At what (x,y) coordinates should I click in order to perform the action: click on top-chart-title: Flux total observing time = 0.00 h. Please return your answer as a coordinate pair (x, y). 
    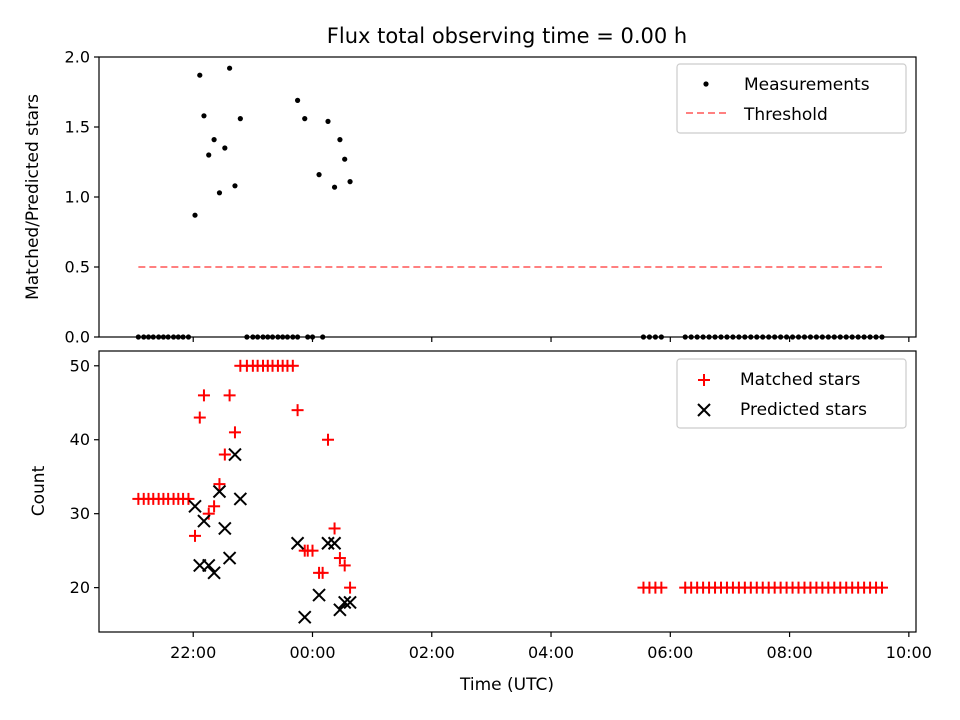
    Looking at the image, I should click on (507, 36).